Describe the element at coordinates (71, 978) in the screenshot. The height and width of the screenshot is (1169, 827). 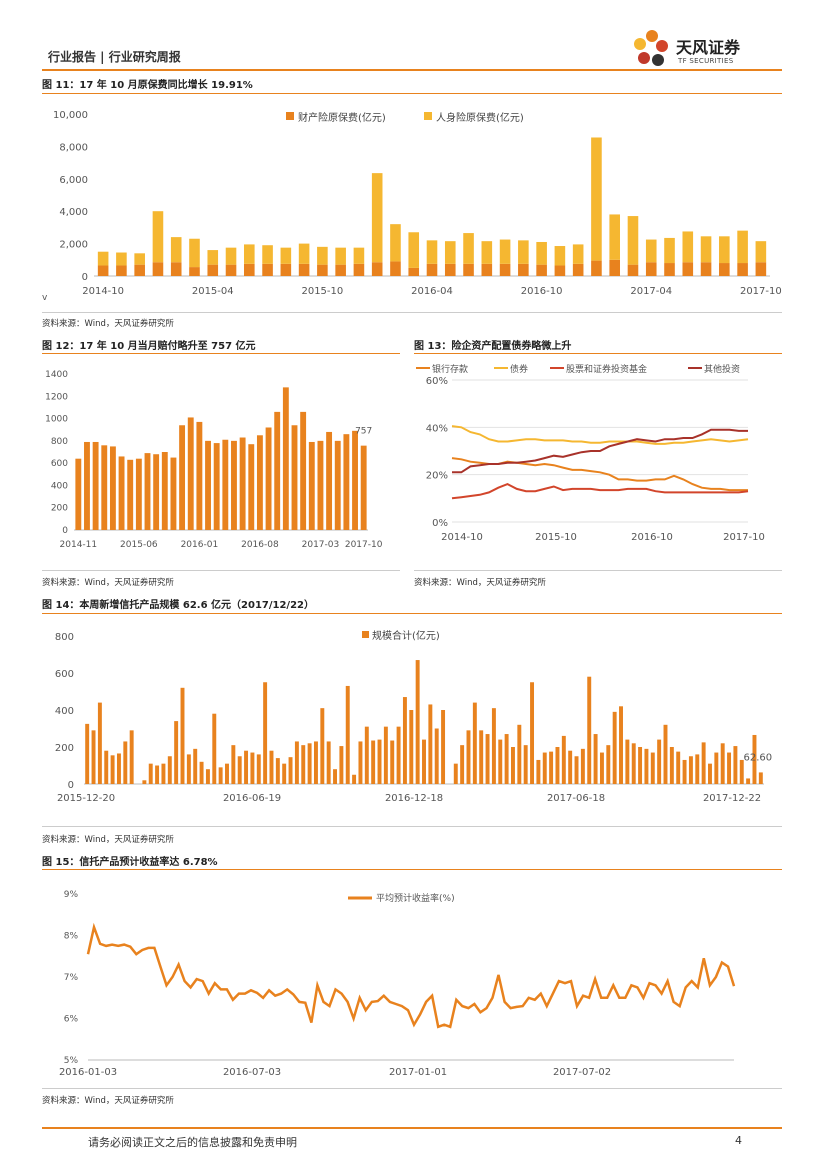
I see `y-tick-label: 7%` at that location.